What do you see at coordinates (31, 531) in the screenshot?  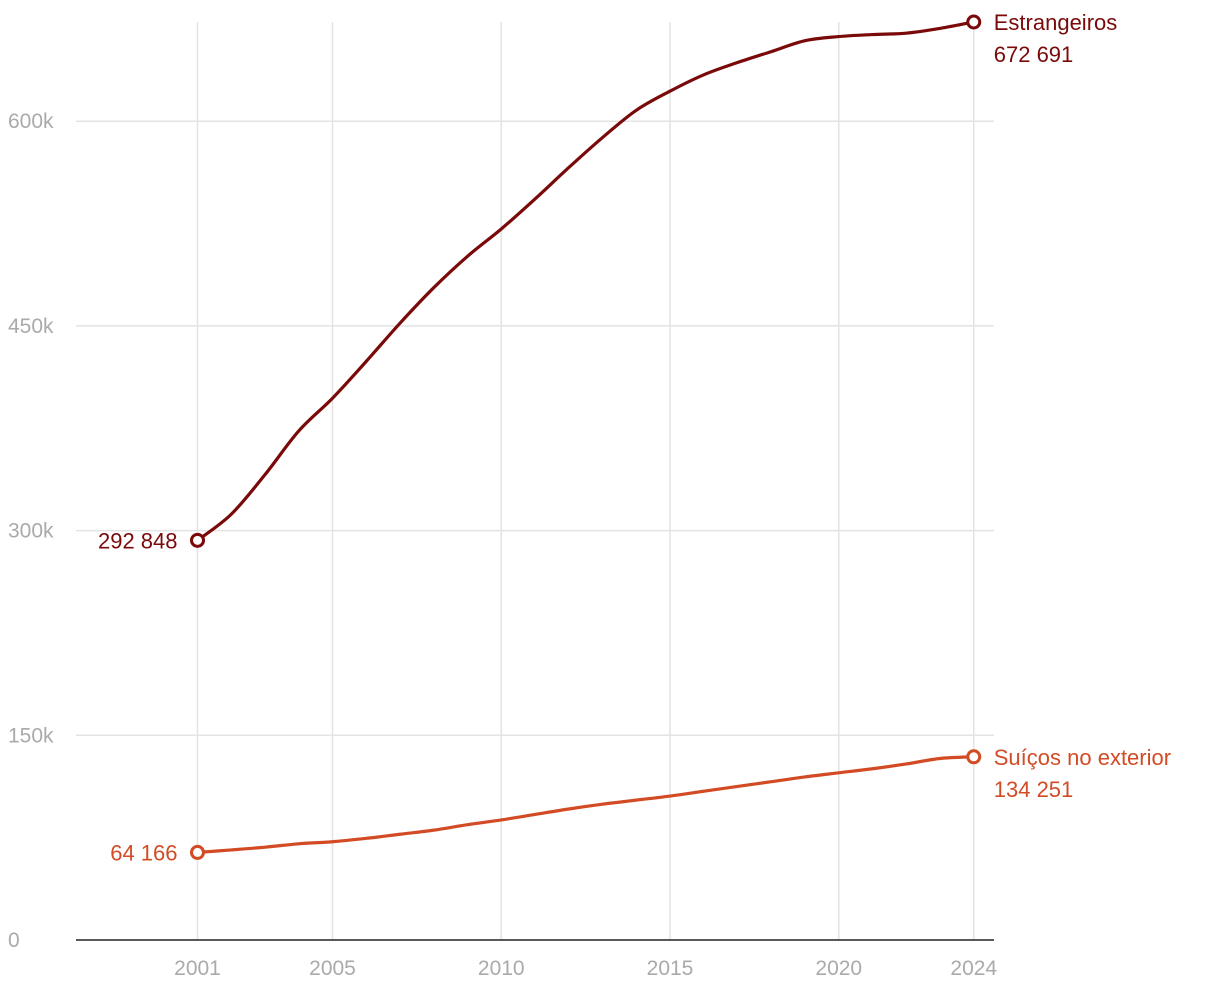 I see `y-tick-label: 300k` at bounding box center [31, 531].